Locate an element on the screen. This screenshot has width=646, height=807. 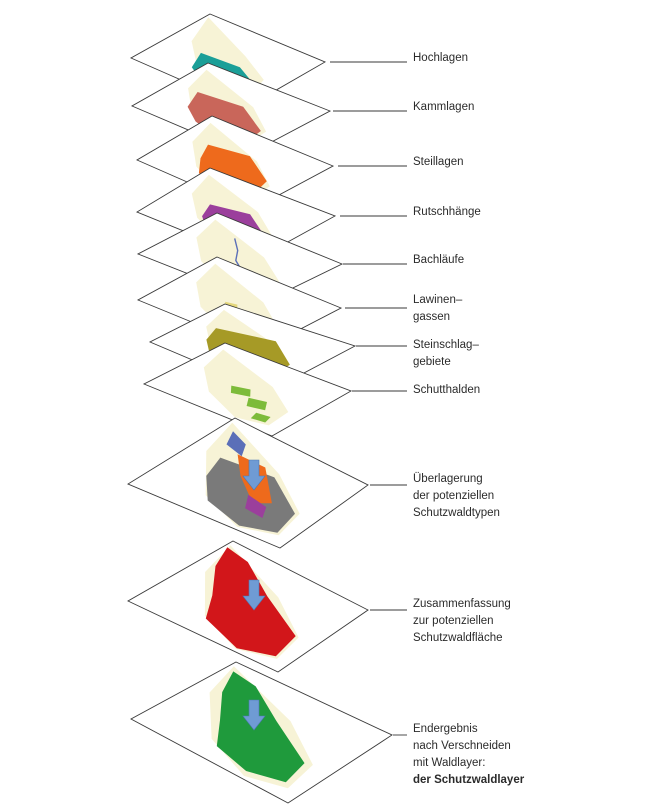
label-rutschhaenge: Rutschhänge is located at coordinates (447, 212).